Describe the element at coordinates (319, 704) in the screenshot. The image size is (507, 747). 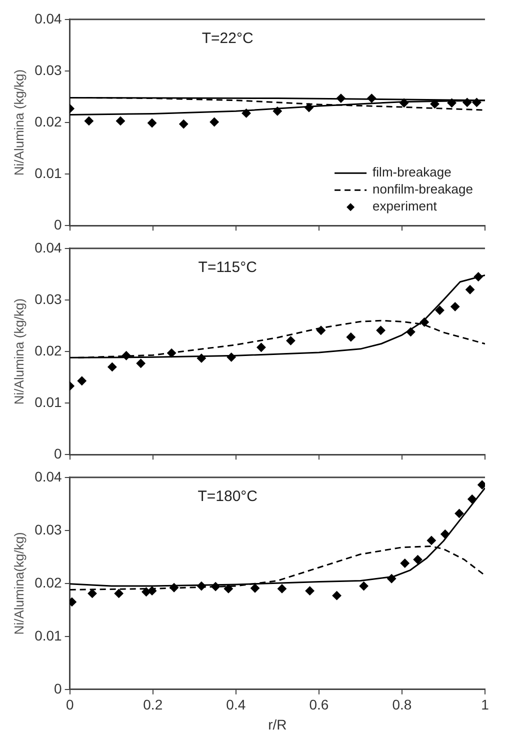
I see `x-tick-label: 0.6` at that location.